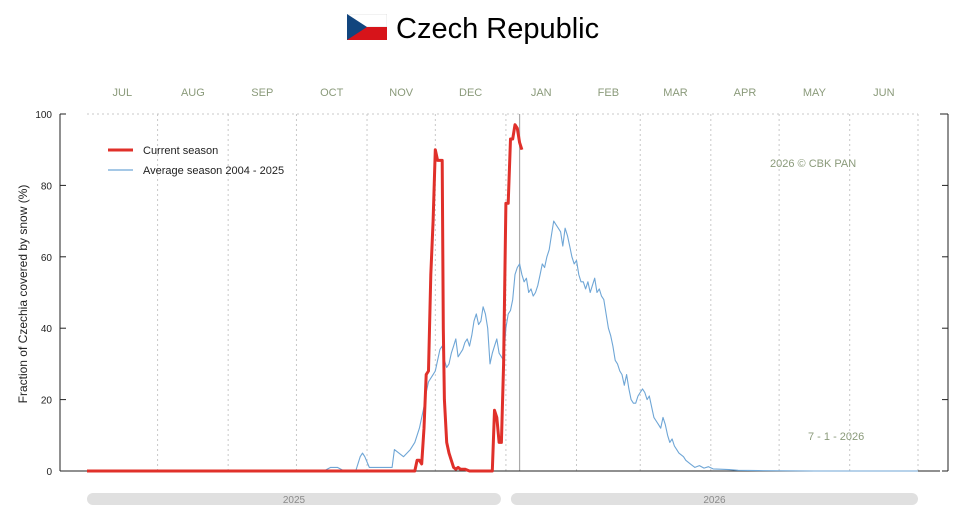 The height and width of the screenshot is (523, 970). Describe the element at coordinates (357, 27) in the screenshot. I see `flag-blue-triangle` at that location.